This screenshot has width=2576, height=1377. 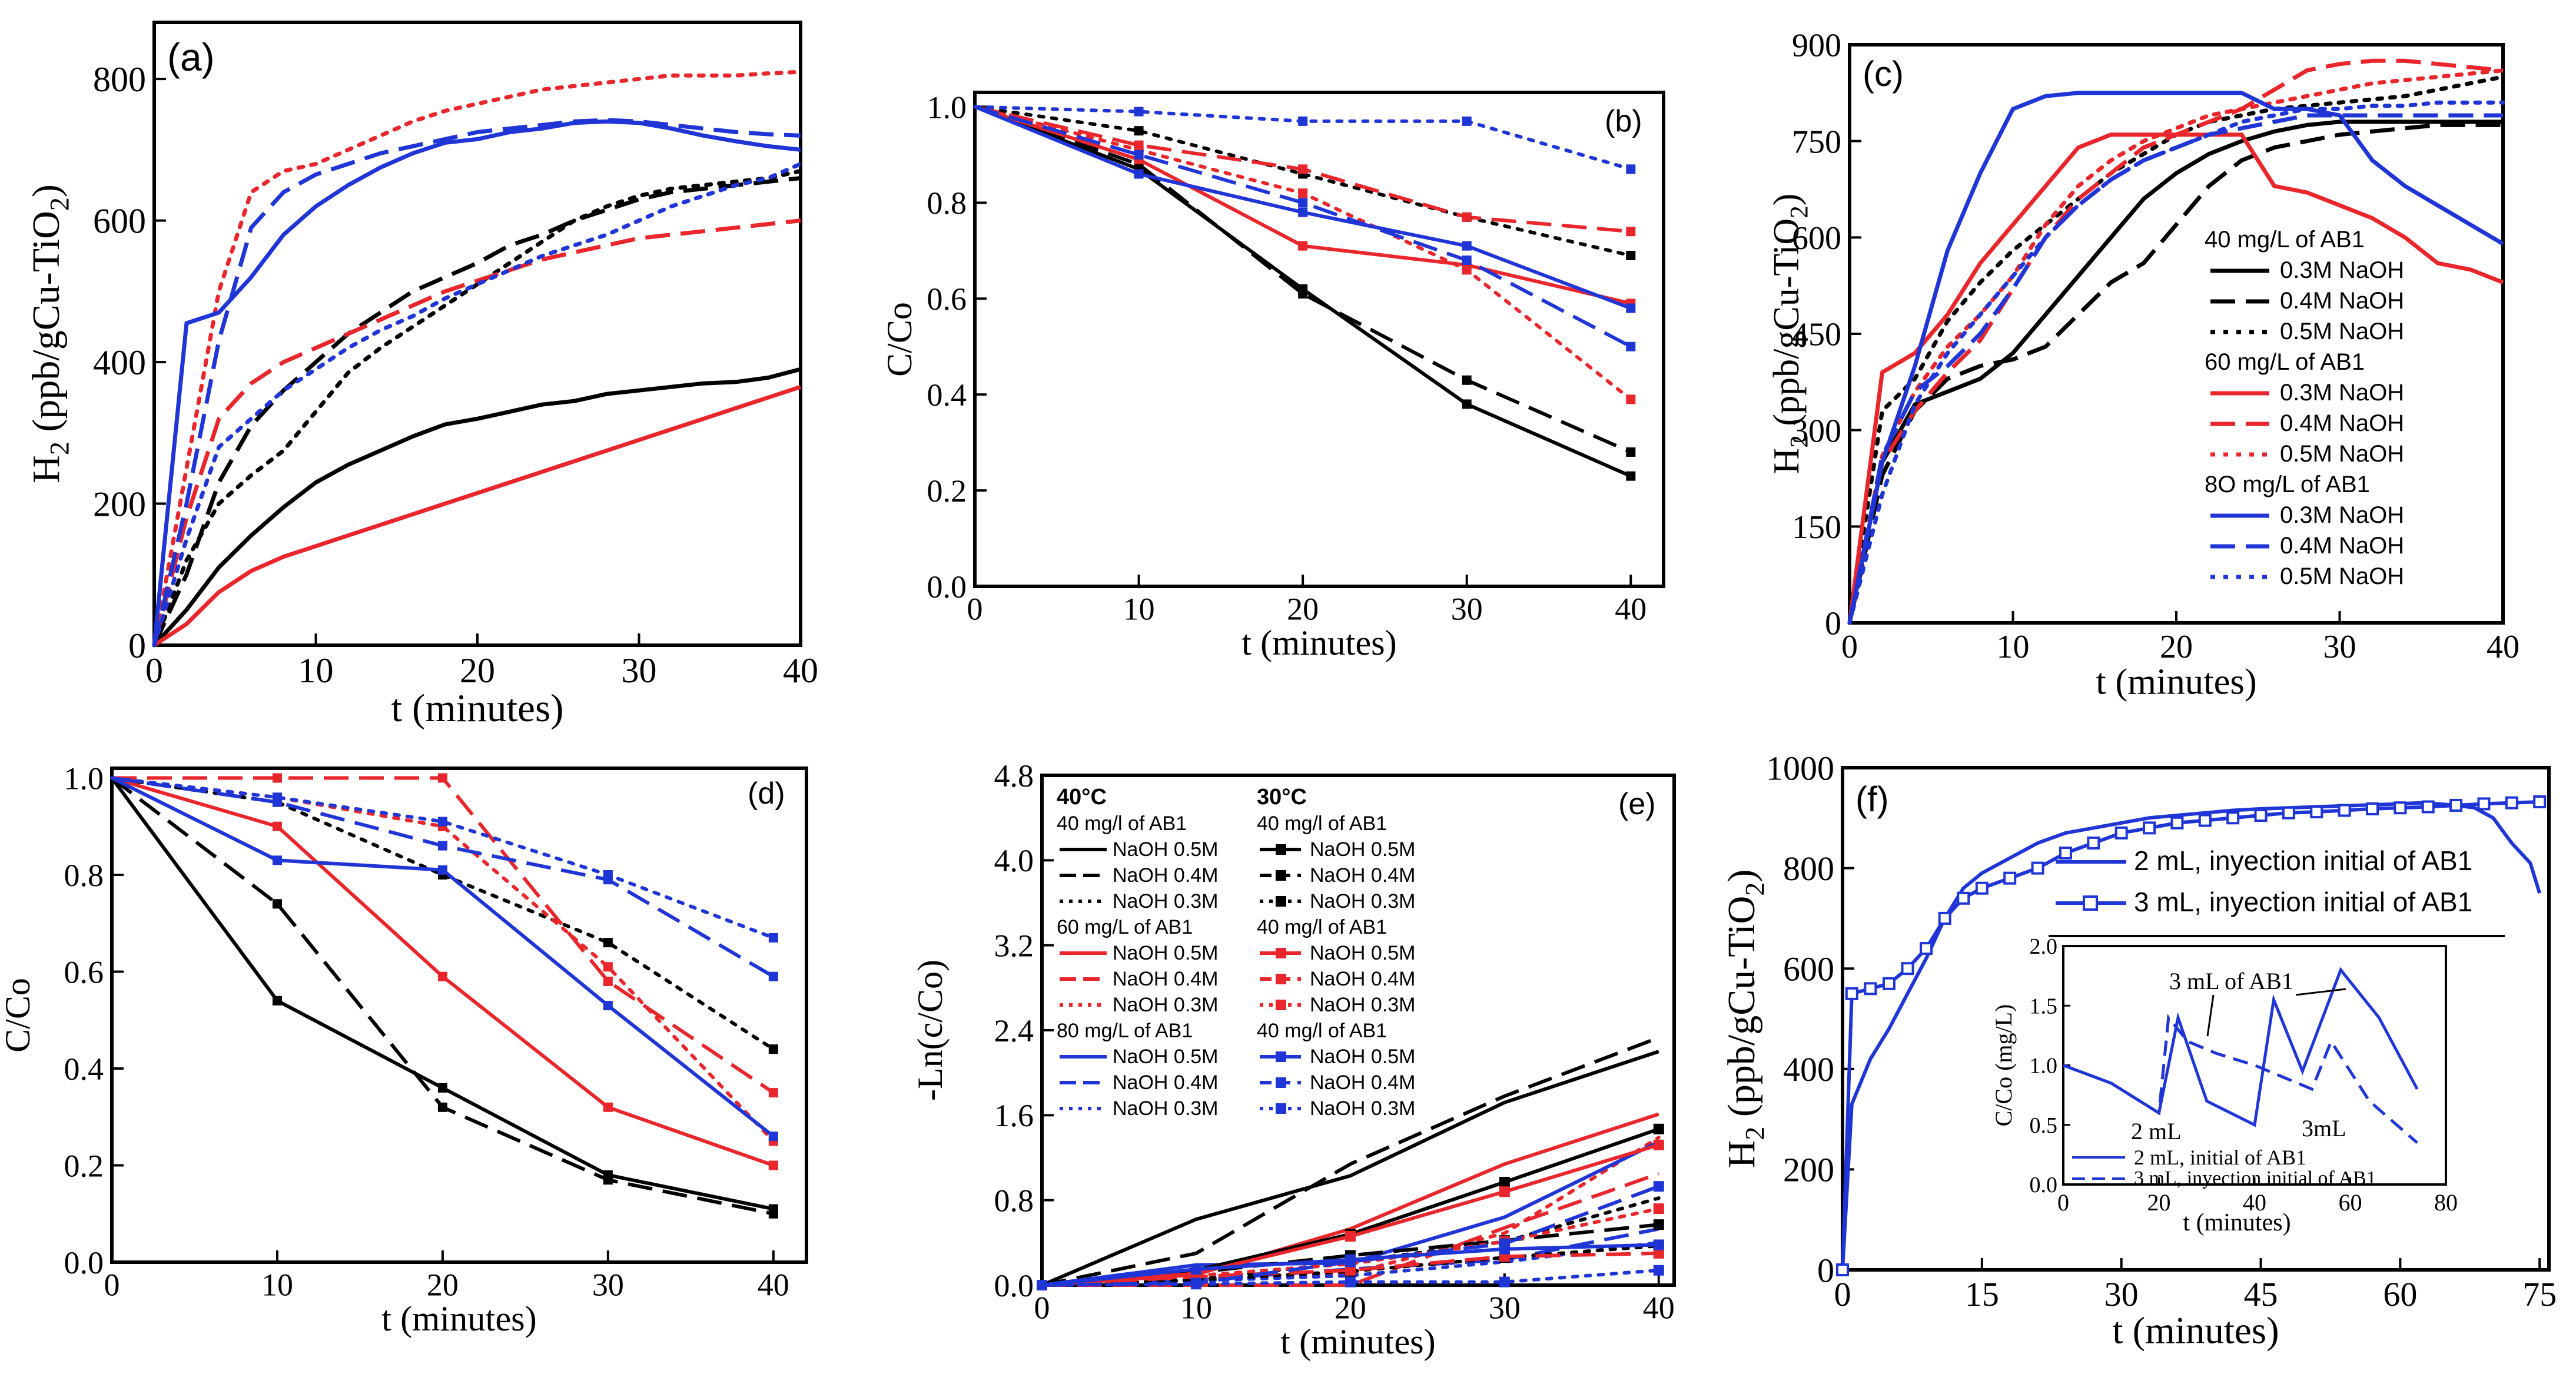 I want to click on legend-group-title: 80 mg/L of AB1, so click(x=1125, y=1031).